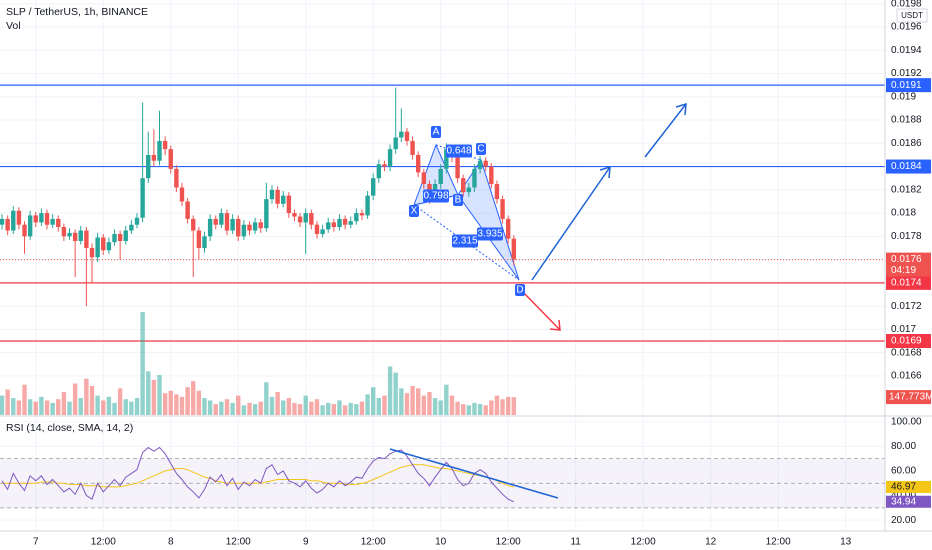 The image size is (932, 550). What do you see at coordinates (903, 471) in the screenshot?
I see `rsi-tick-label: 60.00` at bounding box center [903, 471].